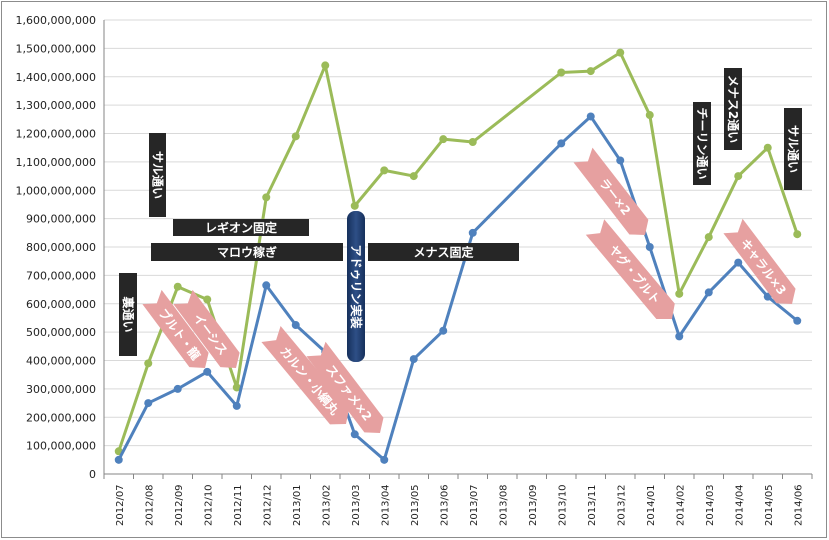  Describe the element at coordinates (61, 332) in the screenshot. I see `y-tick-label: 500,000,000` at that location.